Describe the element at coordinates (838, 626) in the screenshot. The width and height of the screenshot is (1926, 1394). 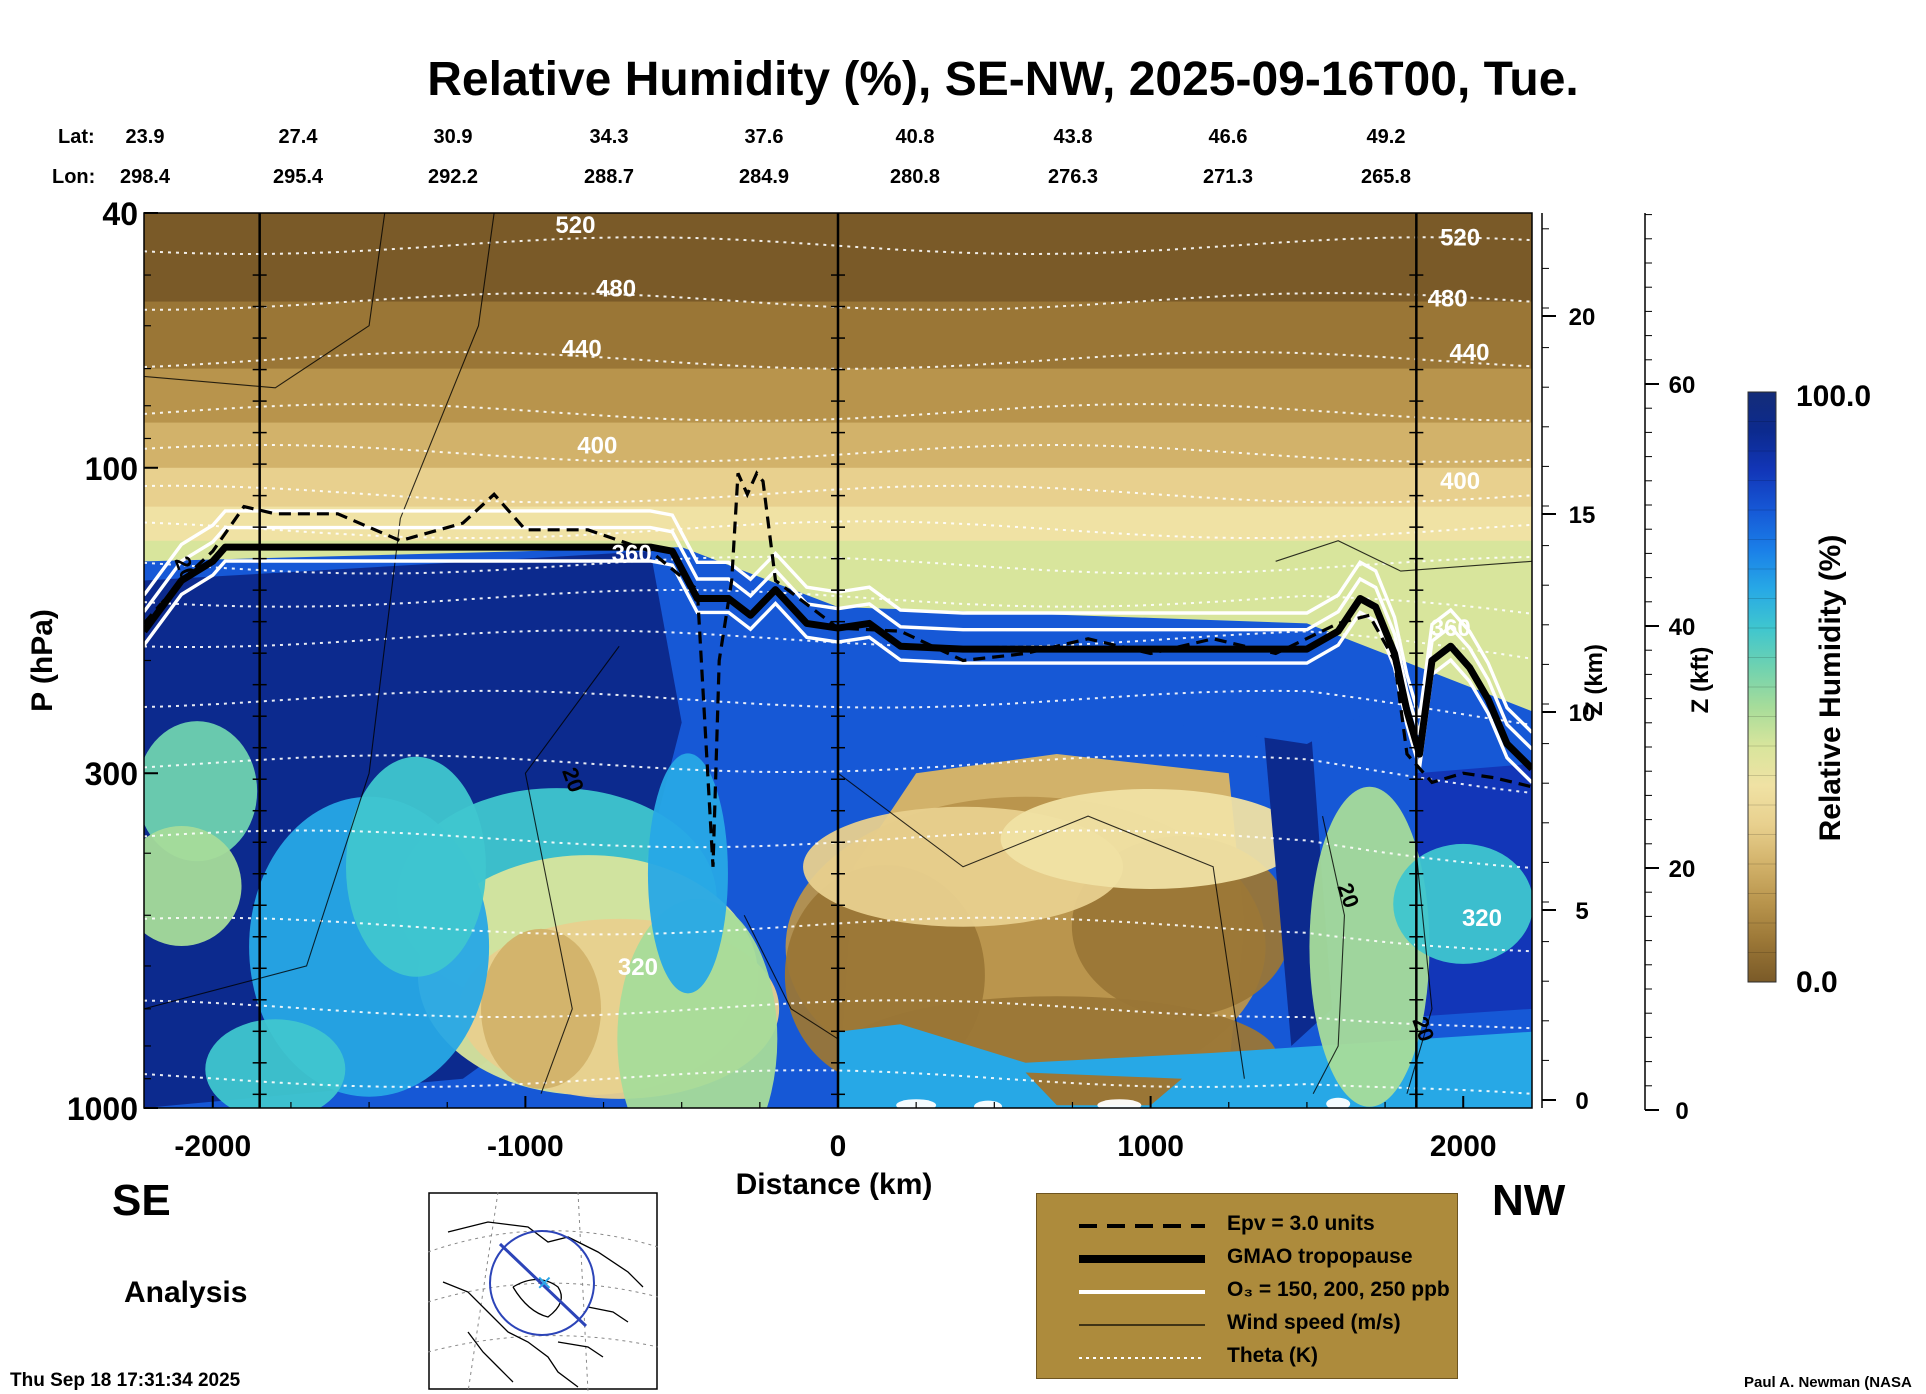
I see `rh-band` at that location.